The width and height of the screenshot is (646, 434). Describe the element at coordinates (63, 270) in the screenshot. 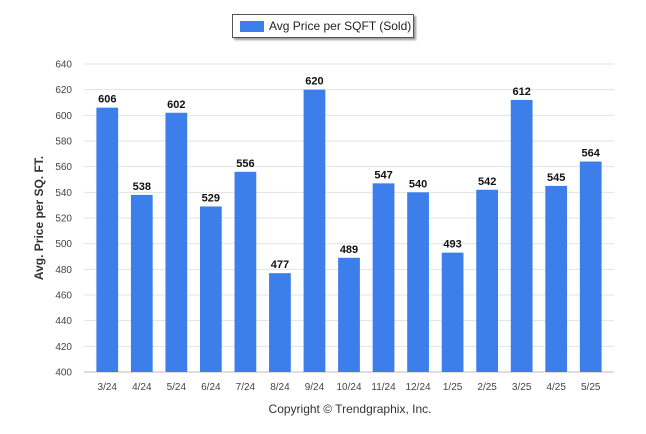

I see `y-tick-label: 480` at that location.